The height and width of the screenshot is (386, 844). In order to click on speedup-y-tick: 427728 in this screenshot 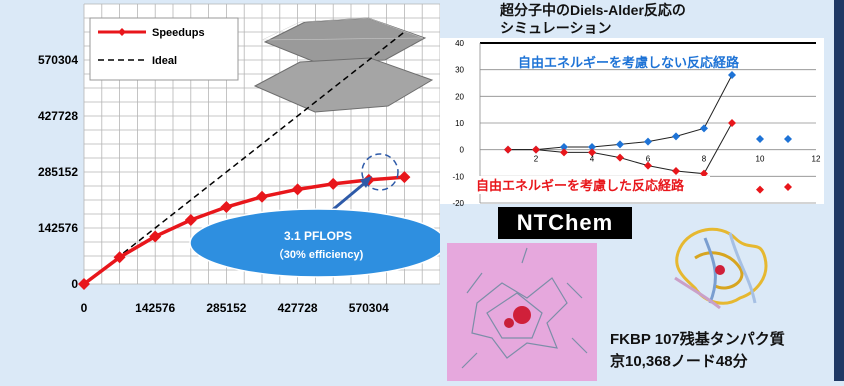, I will do `click(58, 116)`.